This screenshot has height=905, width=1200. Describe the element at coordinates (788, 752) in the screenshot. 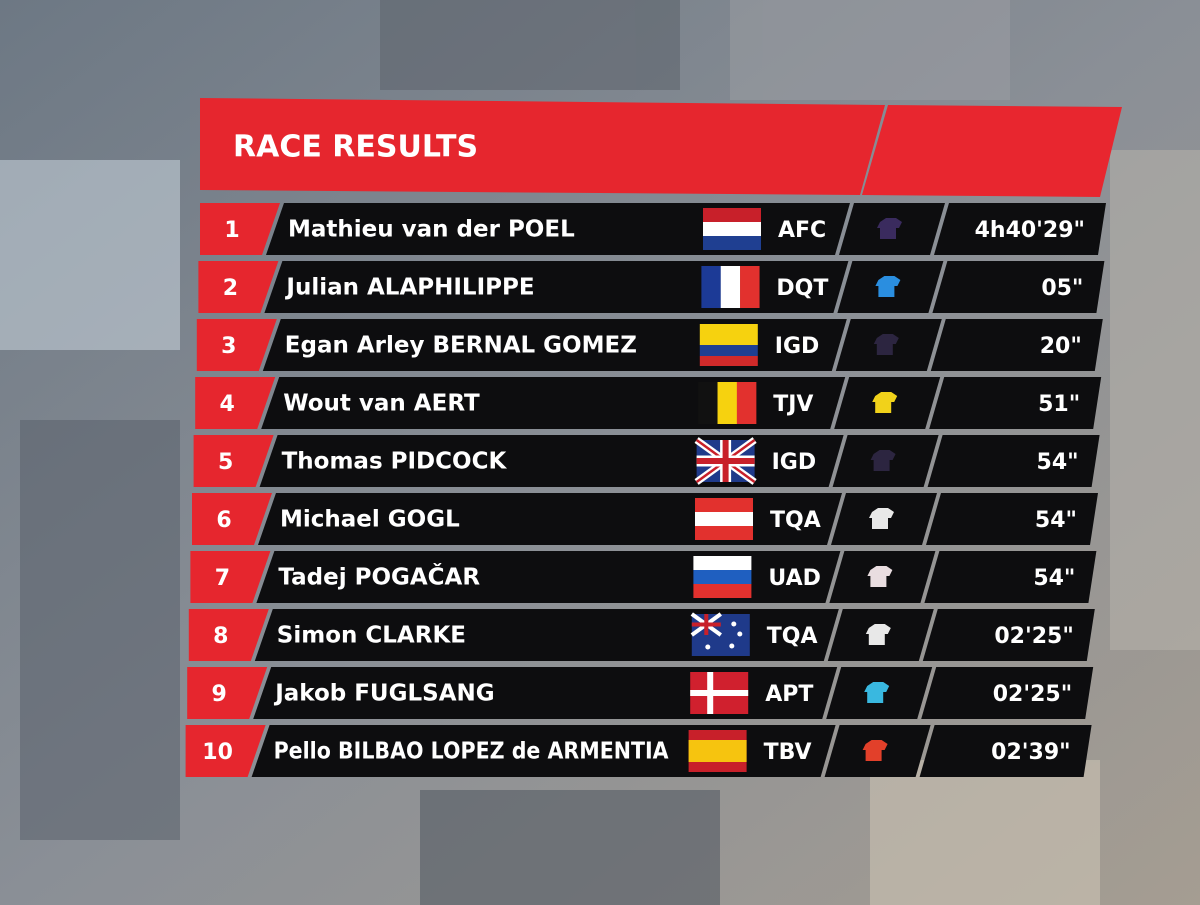

I see `team-code: TBV` at that location.